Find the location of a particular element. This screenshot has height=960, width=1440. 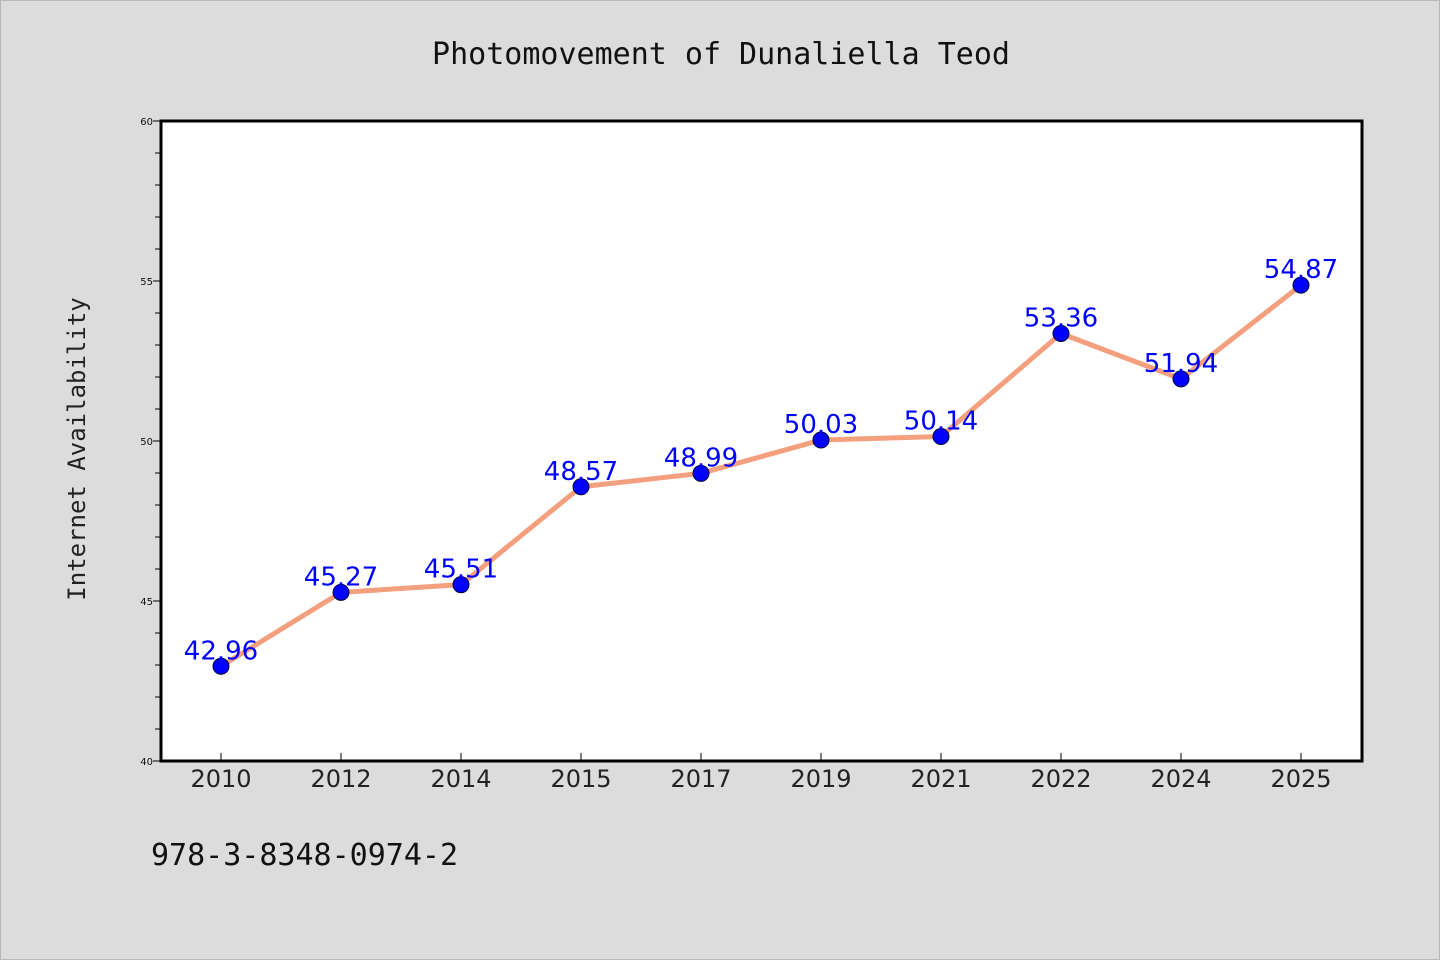

y-tick-label: 55 is located at coordinates (146, 282).